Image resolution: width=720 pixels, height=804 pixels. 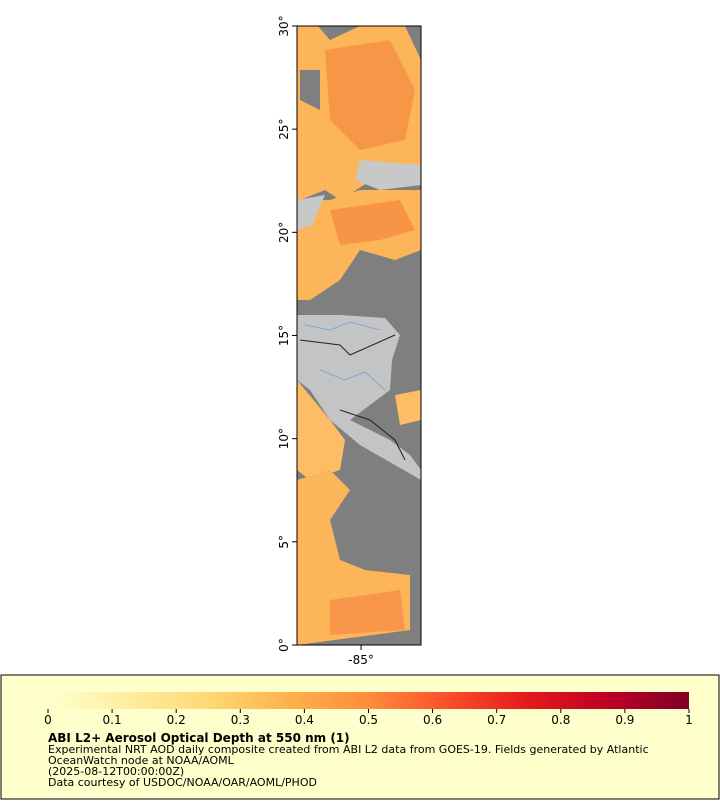 I want to click on legend-line: (2025-08-12T00:00:00Z), so click(x=116, y=771).